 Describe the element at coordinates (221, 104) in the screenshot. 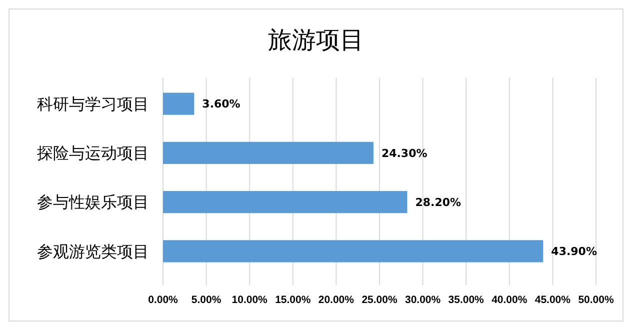

I see `data-label: 3.60%` at that location.